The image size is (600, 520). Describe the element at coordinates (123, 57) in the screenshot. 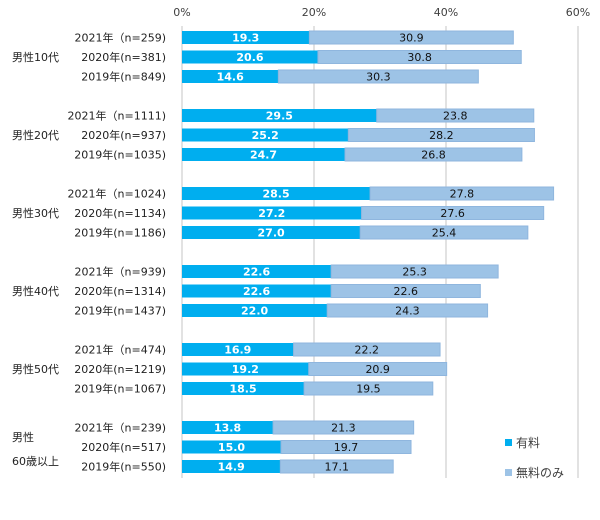

I see `row-label: 2020年(n=381)` at that location.